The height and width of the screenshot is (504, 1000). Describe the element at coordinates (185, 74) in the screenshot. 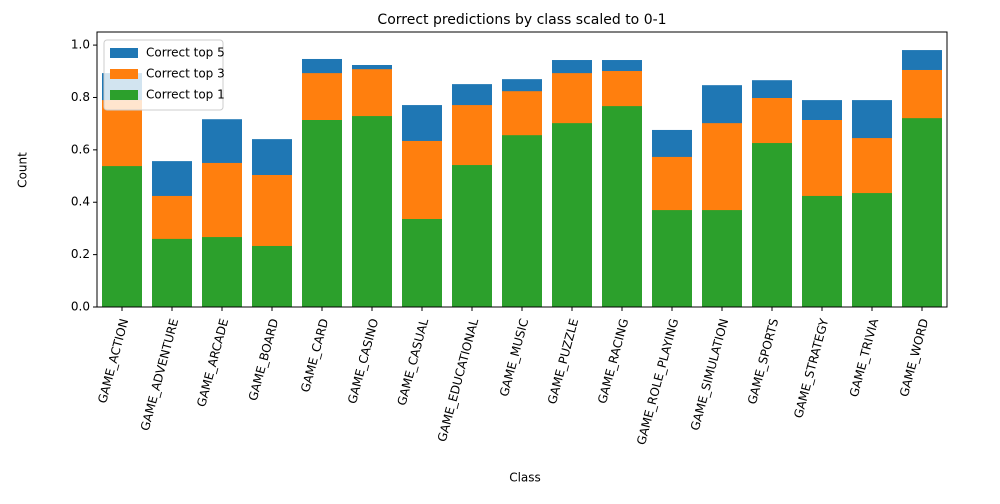

I see `legend-label: Correct top 3` at that location.